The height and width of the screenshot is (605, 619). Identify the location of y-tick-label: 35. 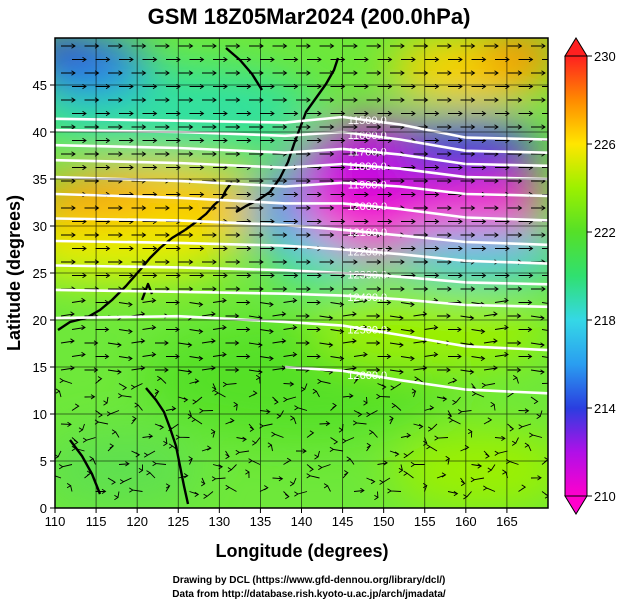
(40, 179).